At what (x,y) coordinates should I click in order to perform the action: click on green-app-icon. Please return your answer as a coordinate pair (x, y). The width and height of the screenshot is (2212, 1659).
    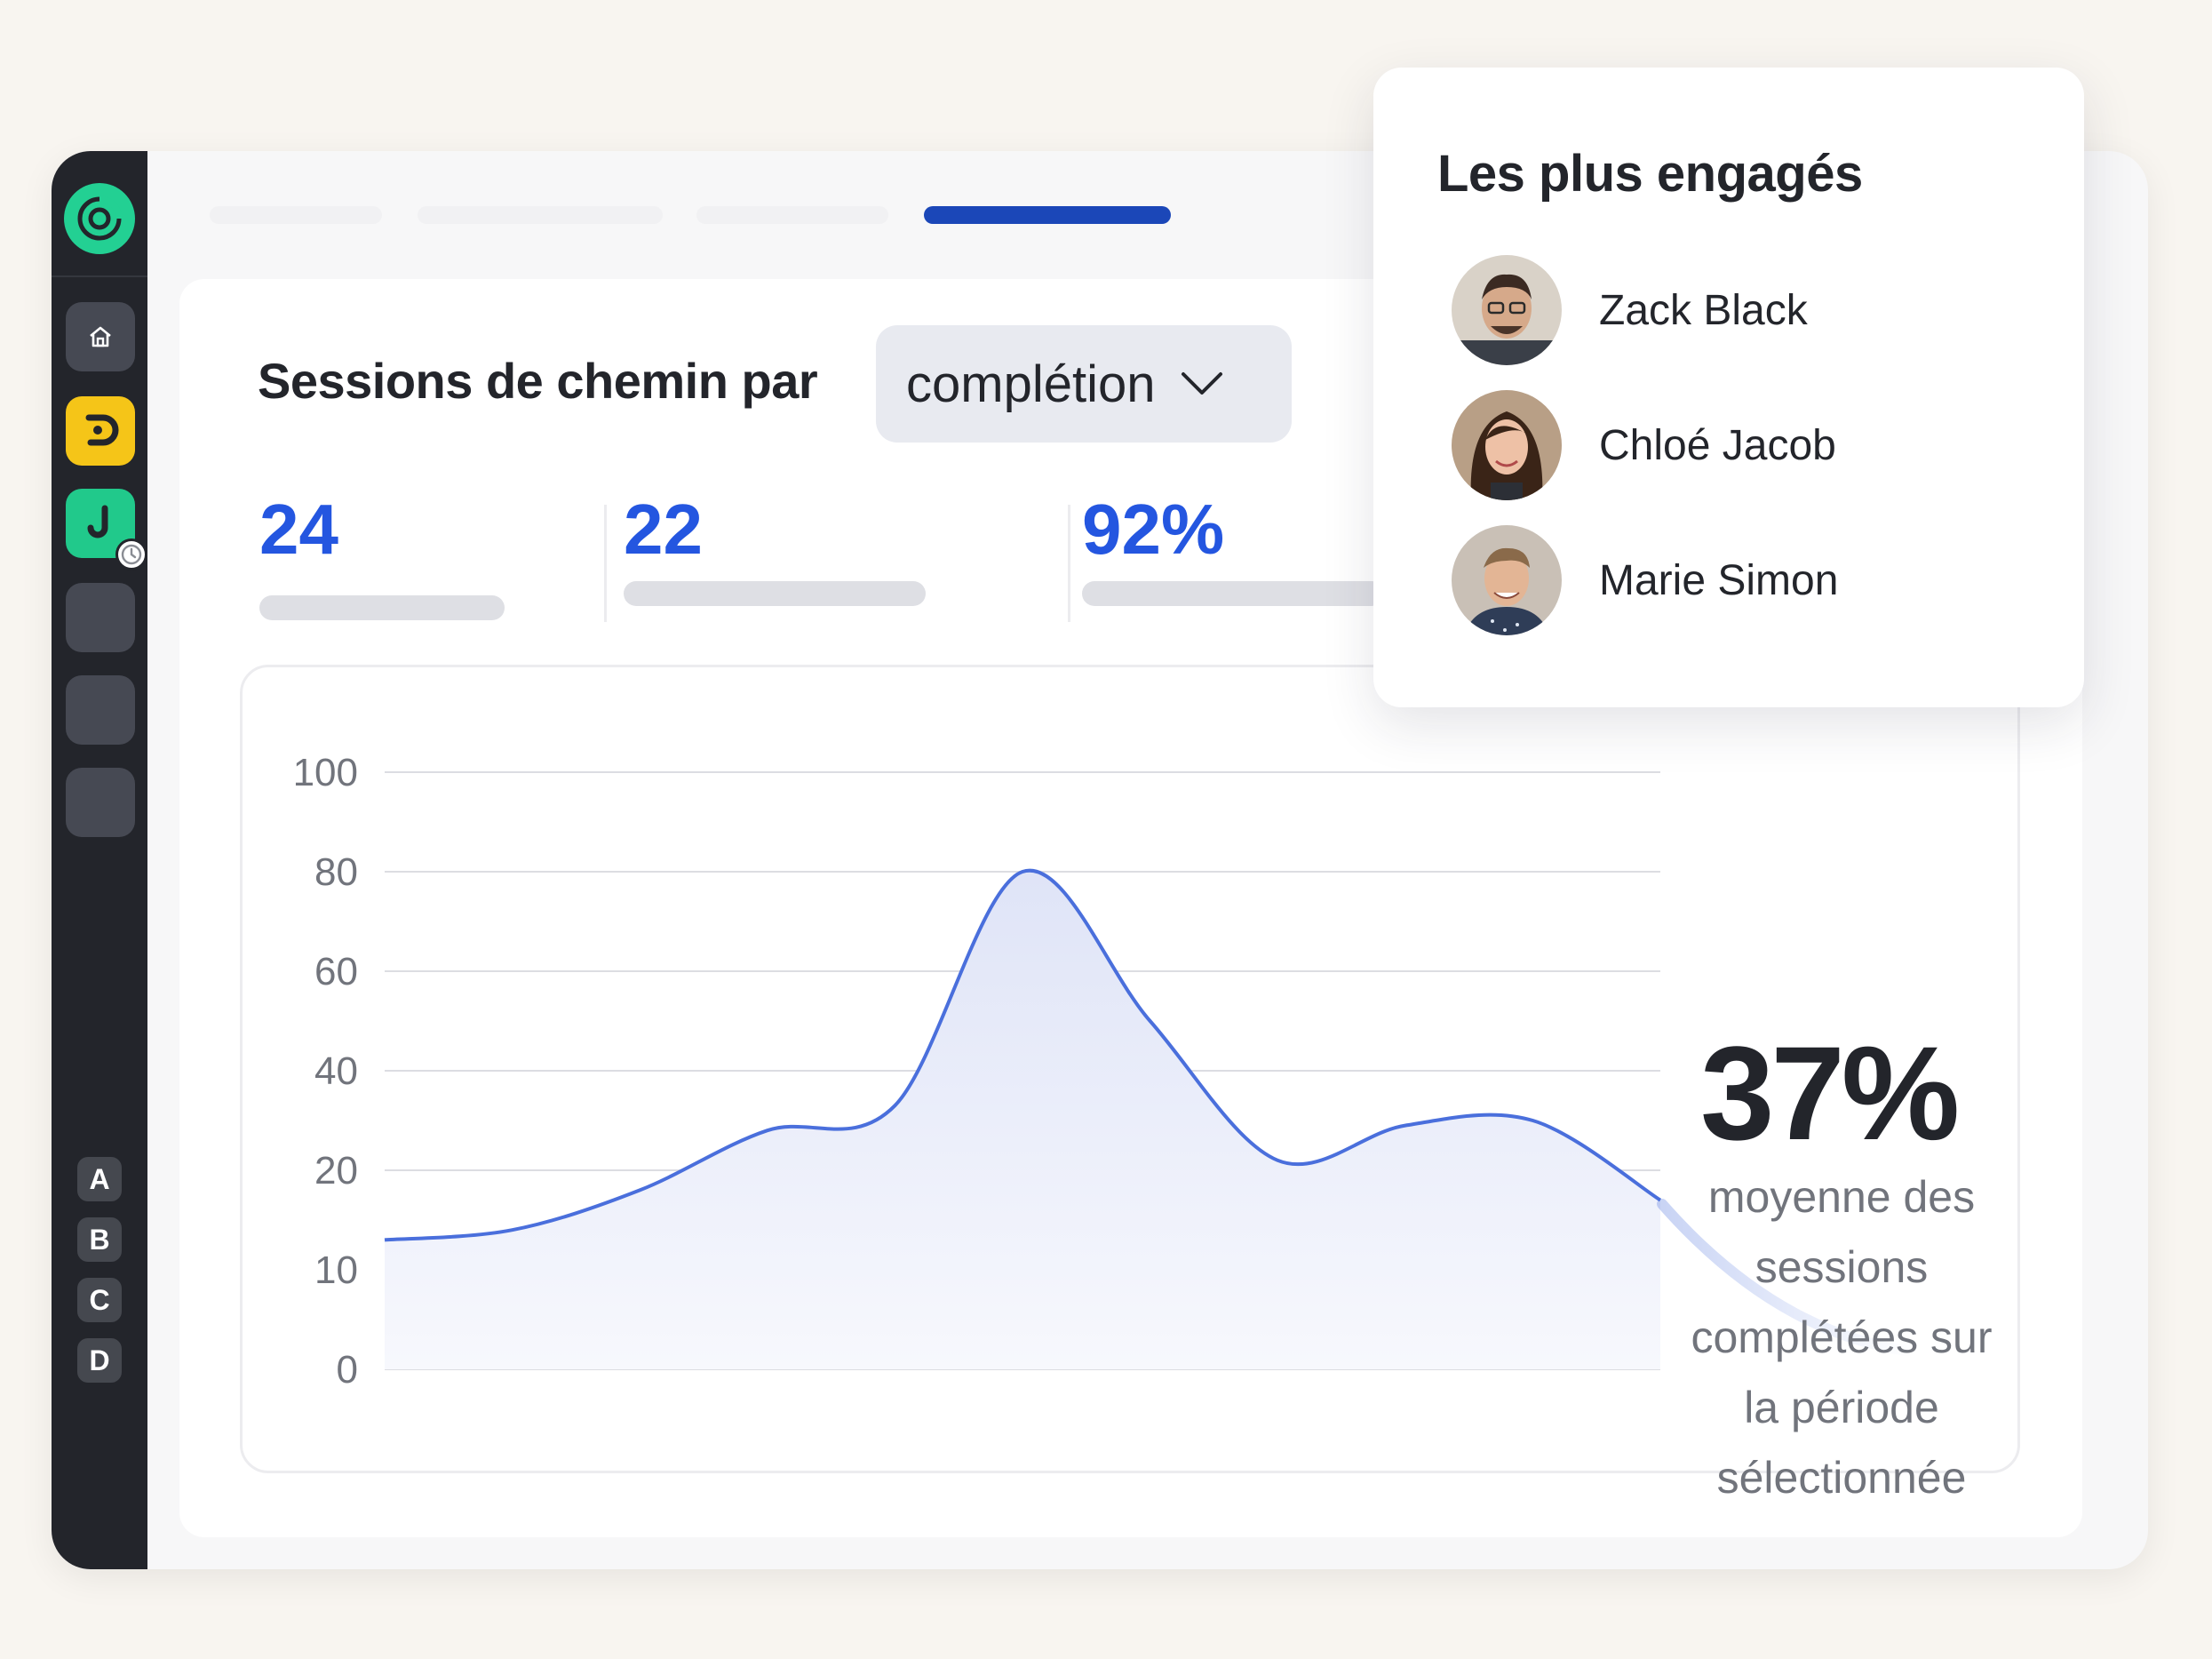
    Looking at the image, I should click on (98, 522).